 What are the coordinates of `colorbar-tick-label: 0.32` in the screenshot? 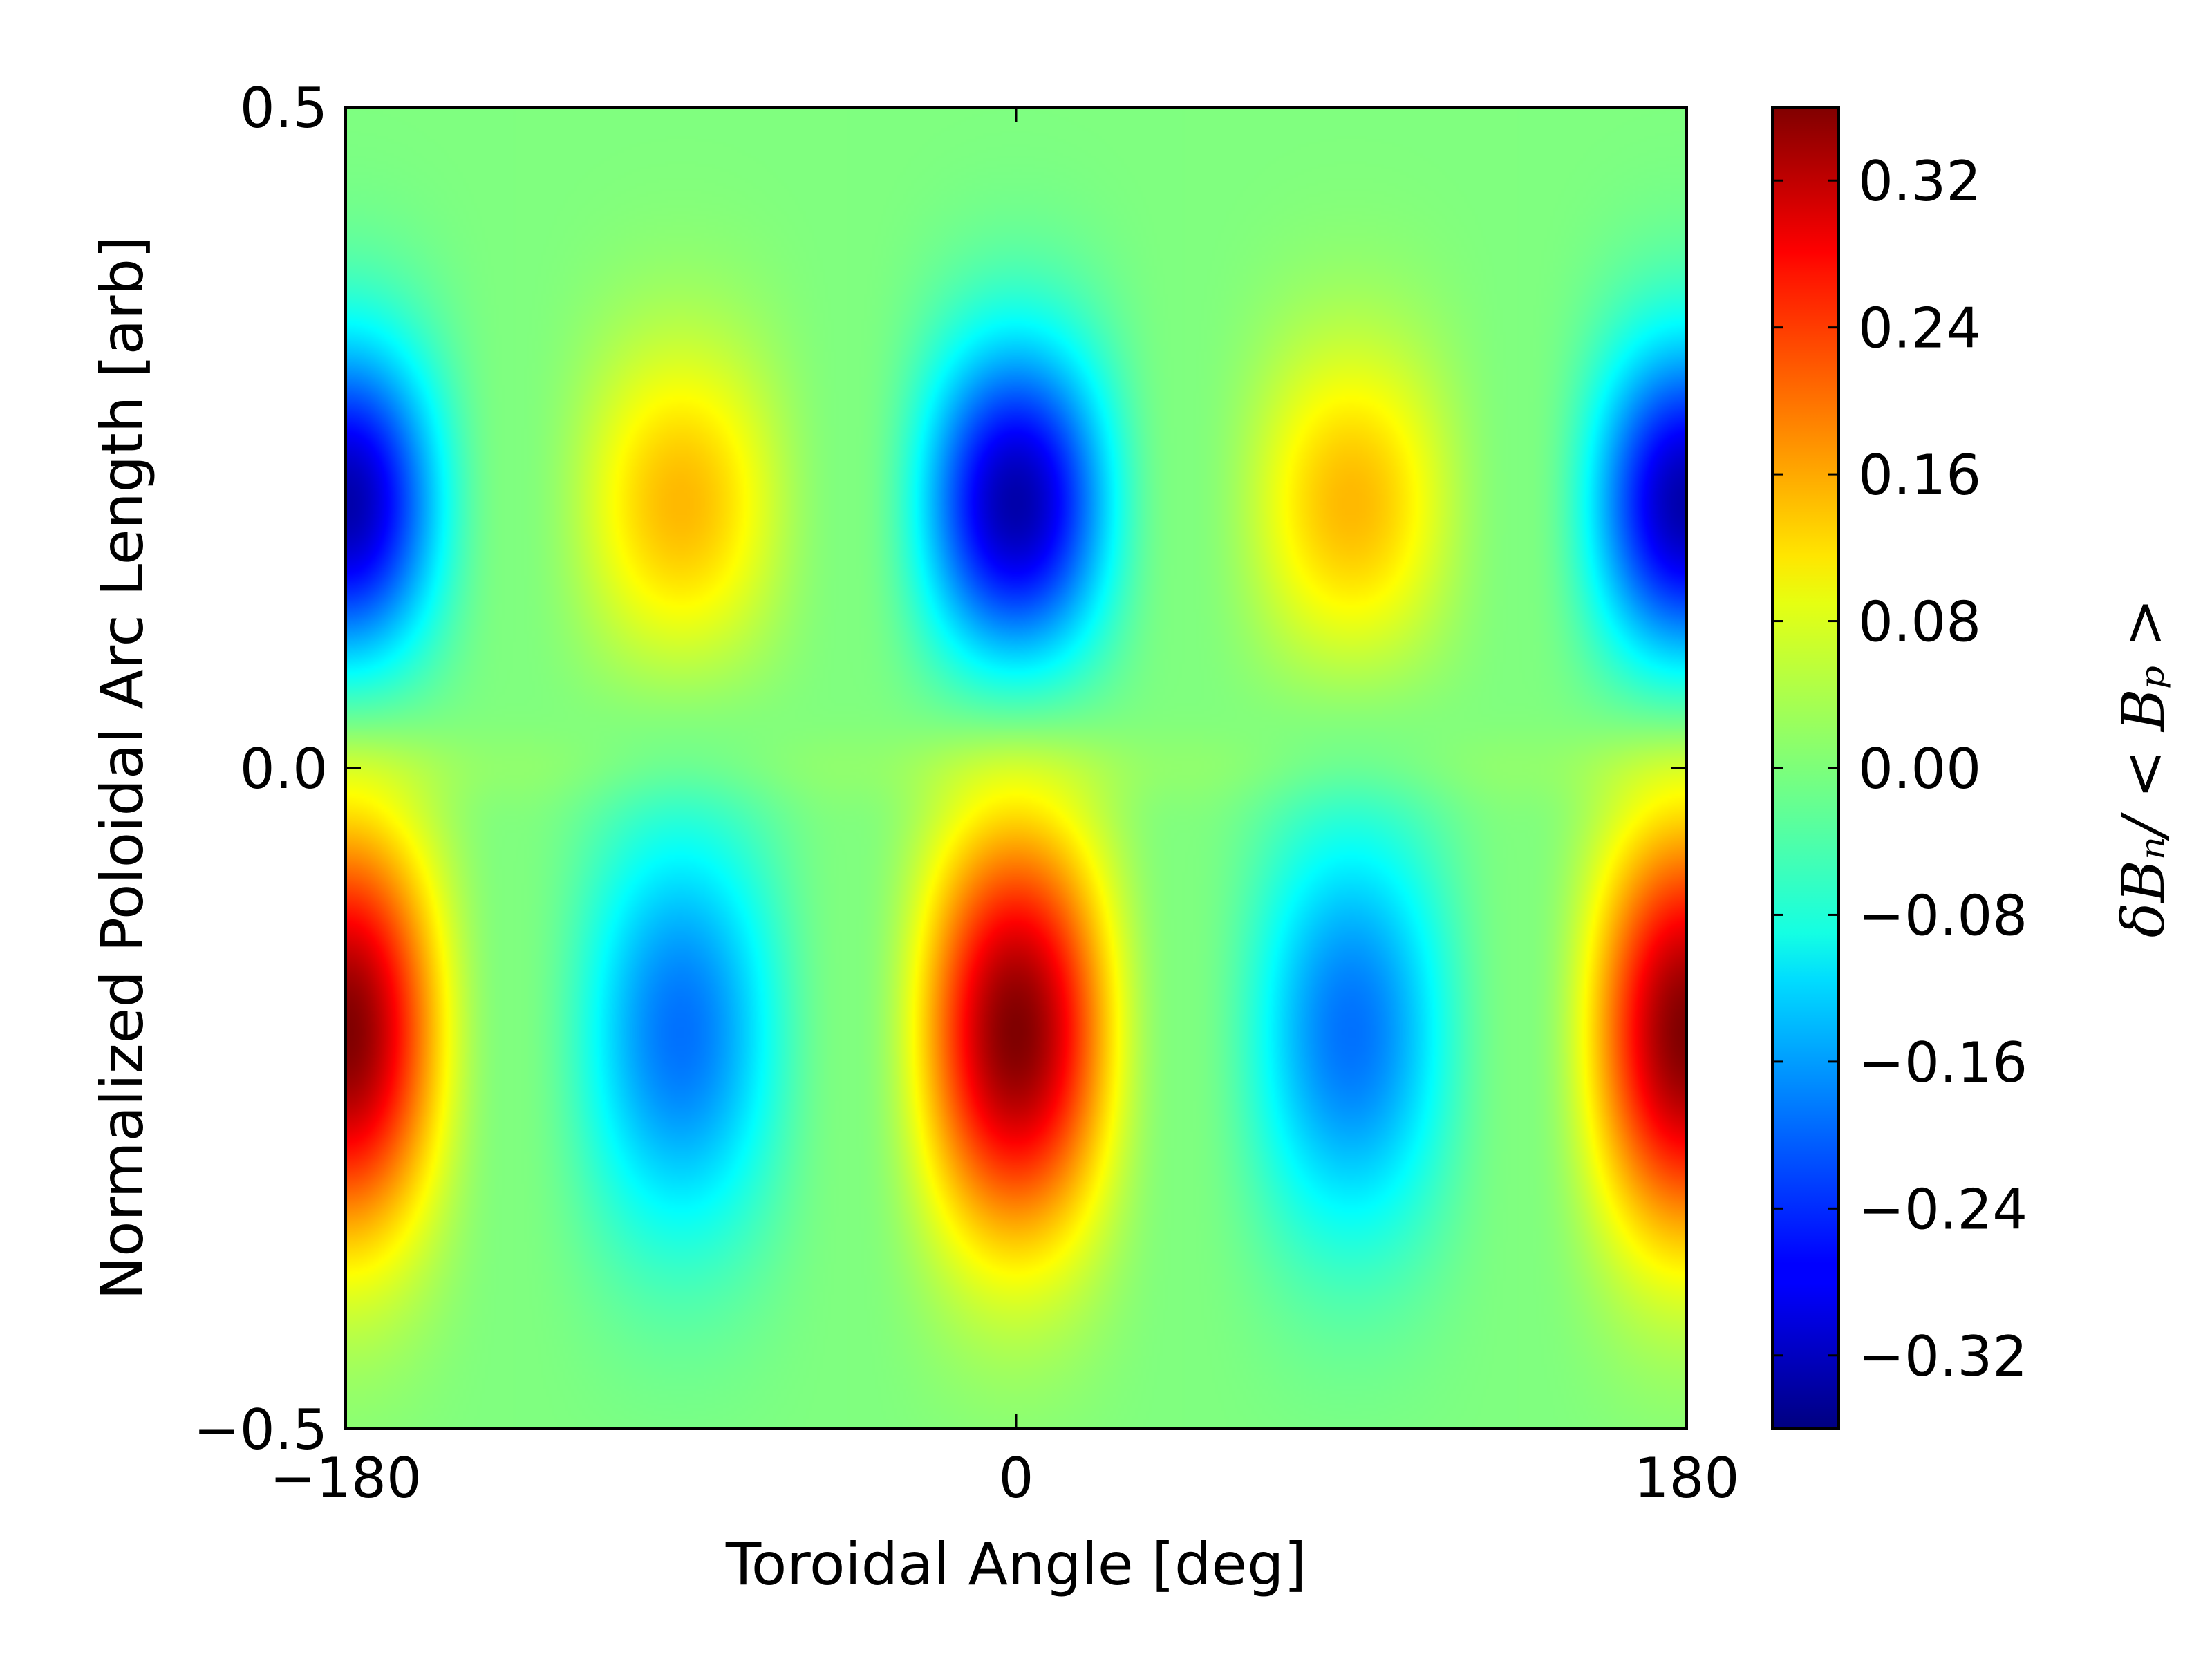 It's located at (1919, 181).